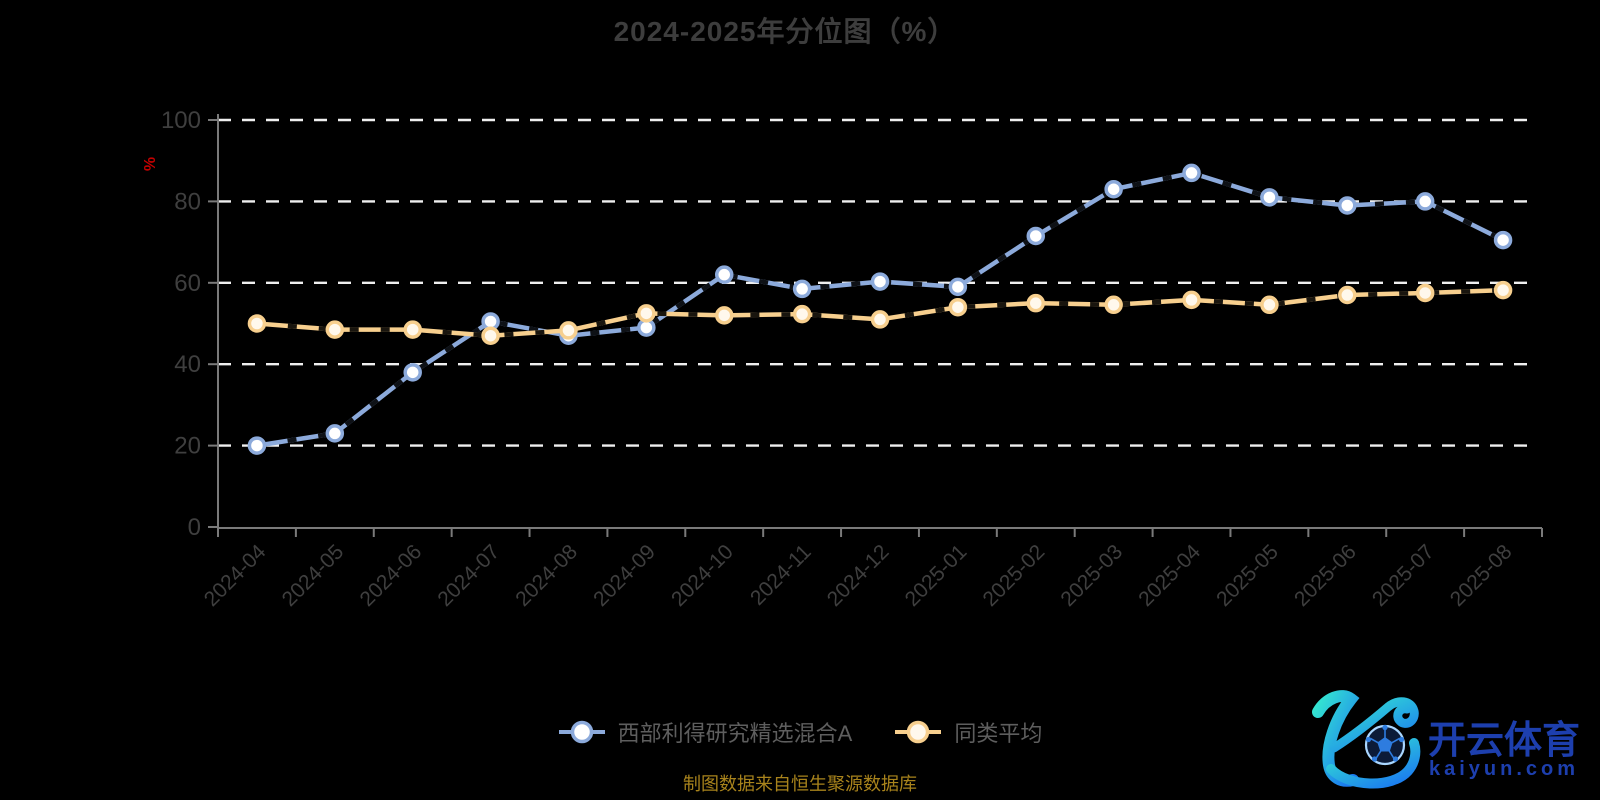 This screenshot has width=1600, height=800. Describe the element at coordinates (735, 733) in the screenshot. I see `legend-label: 西部利得研究精选混合A` at that location.